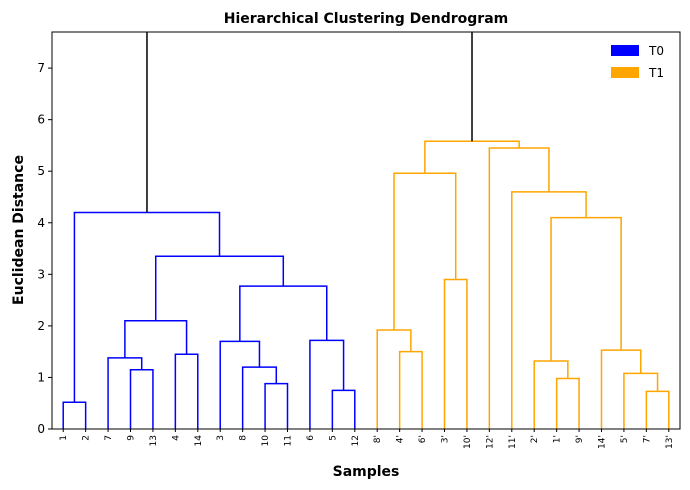  Describe the element at coordinates (125, 393) in the screenshot. I see `dendrogram-link-c3` at that location.